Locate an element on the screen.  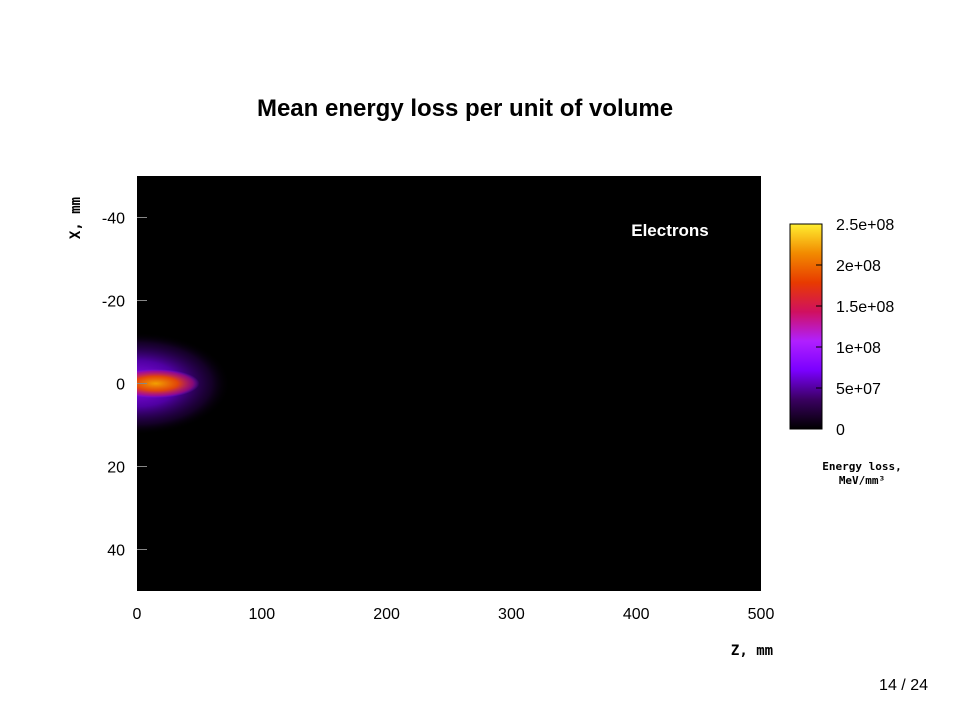
colorbar-scale is located at coordinates (806, 326).